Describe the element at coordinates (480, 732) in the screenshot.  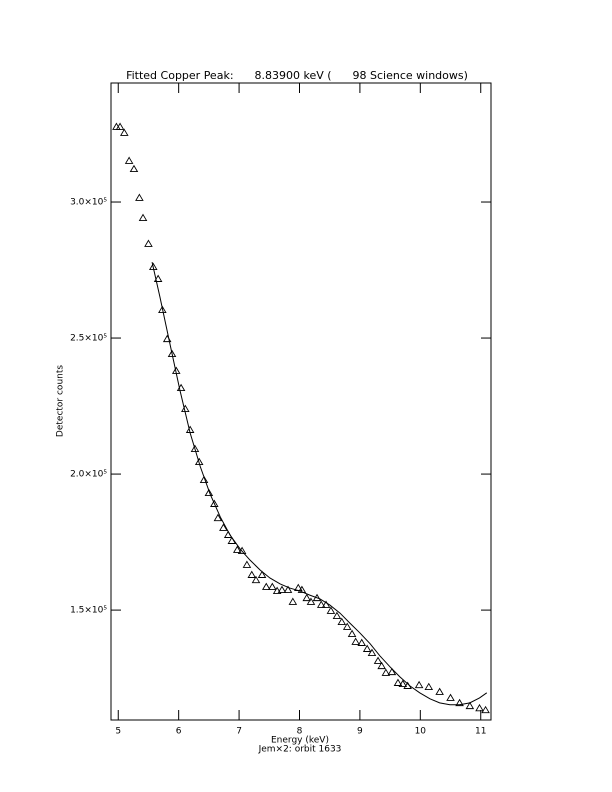
I see `x-tick-label: 11` at that location.